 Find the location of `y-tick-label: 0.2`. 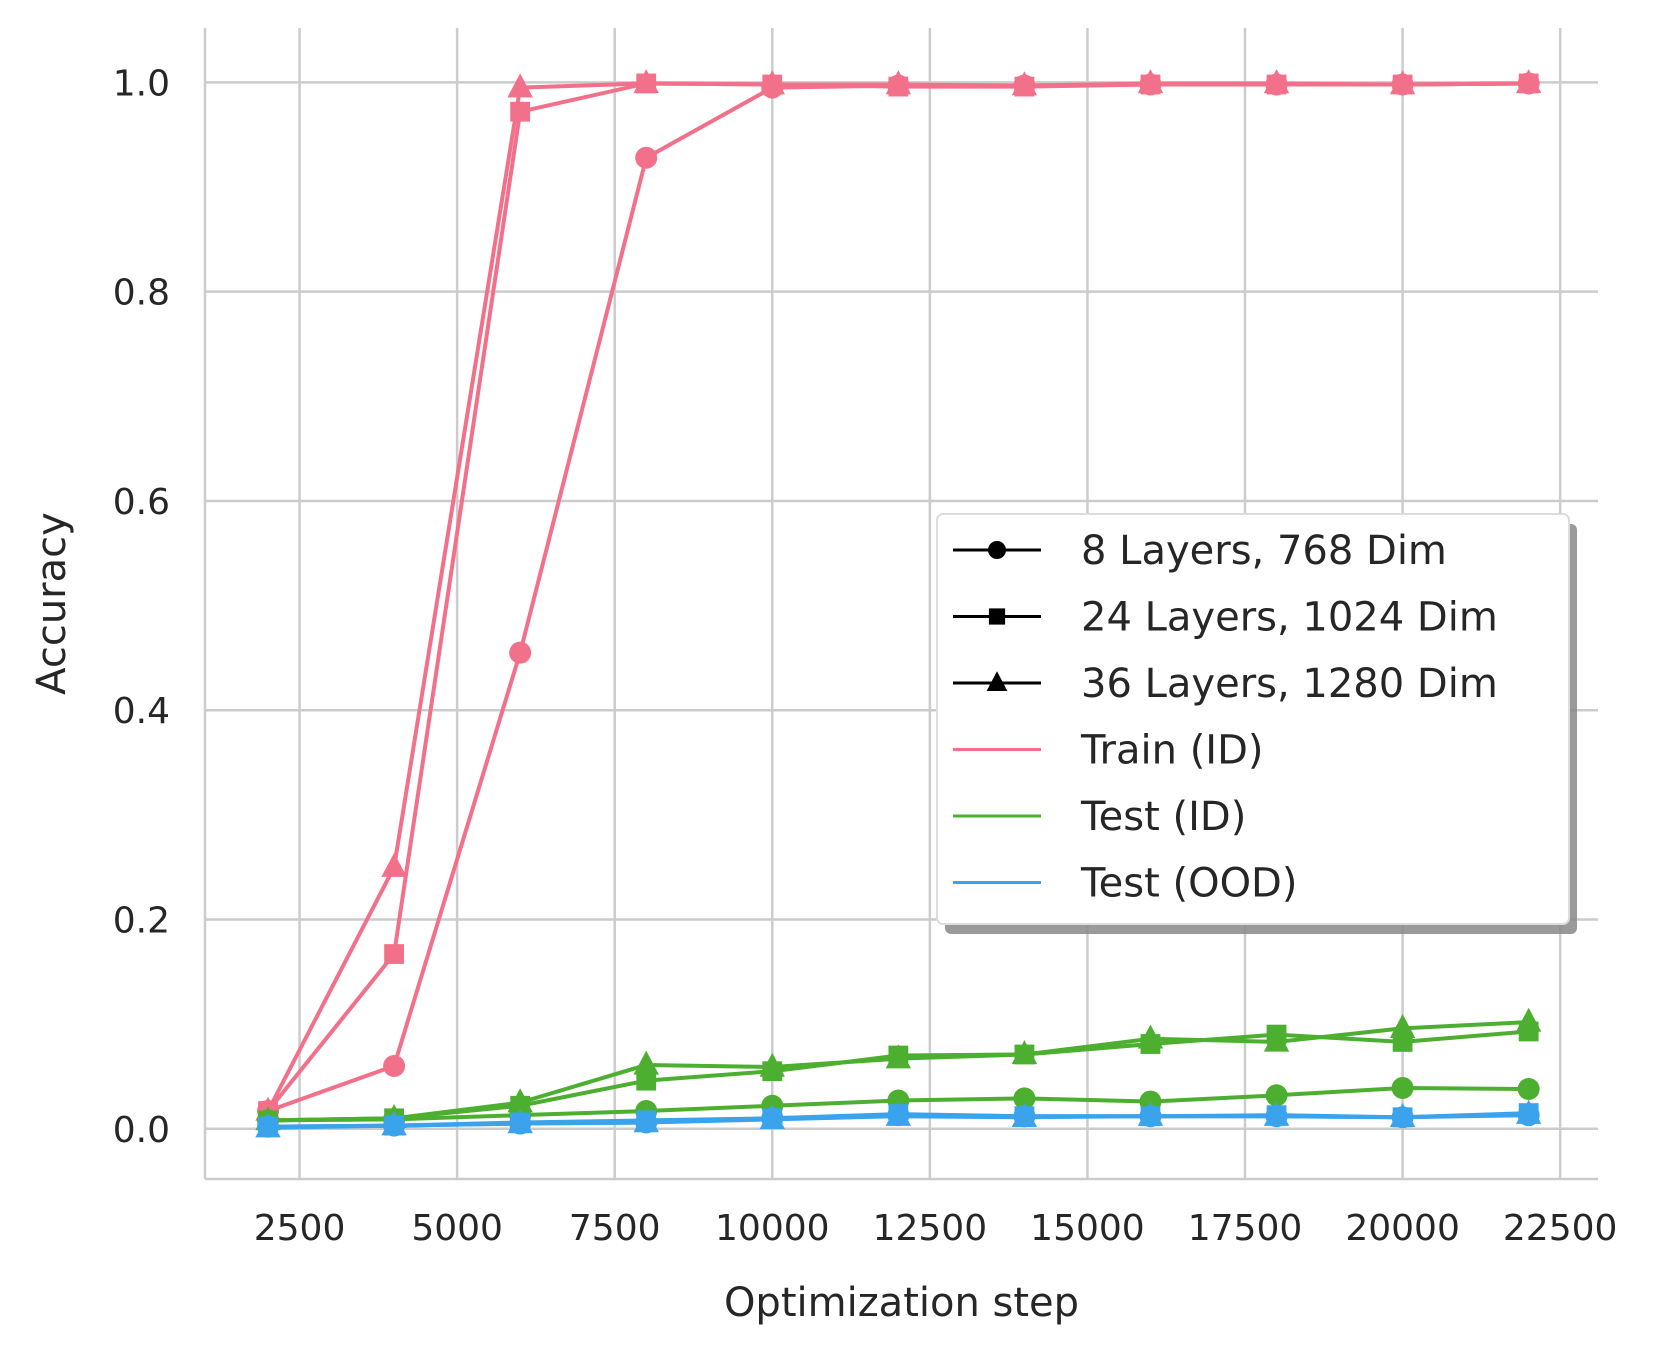

y-tick-label: 0.2 is located at coordinates (141, 921).